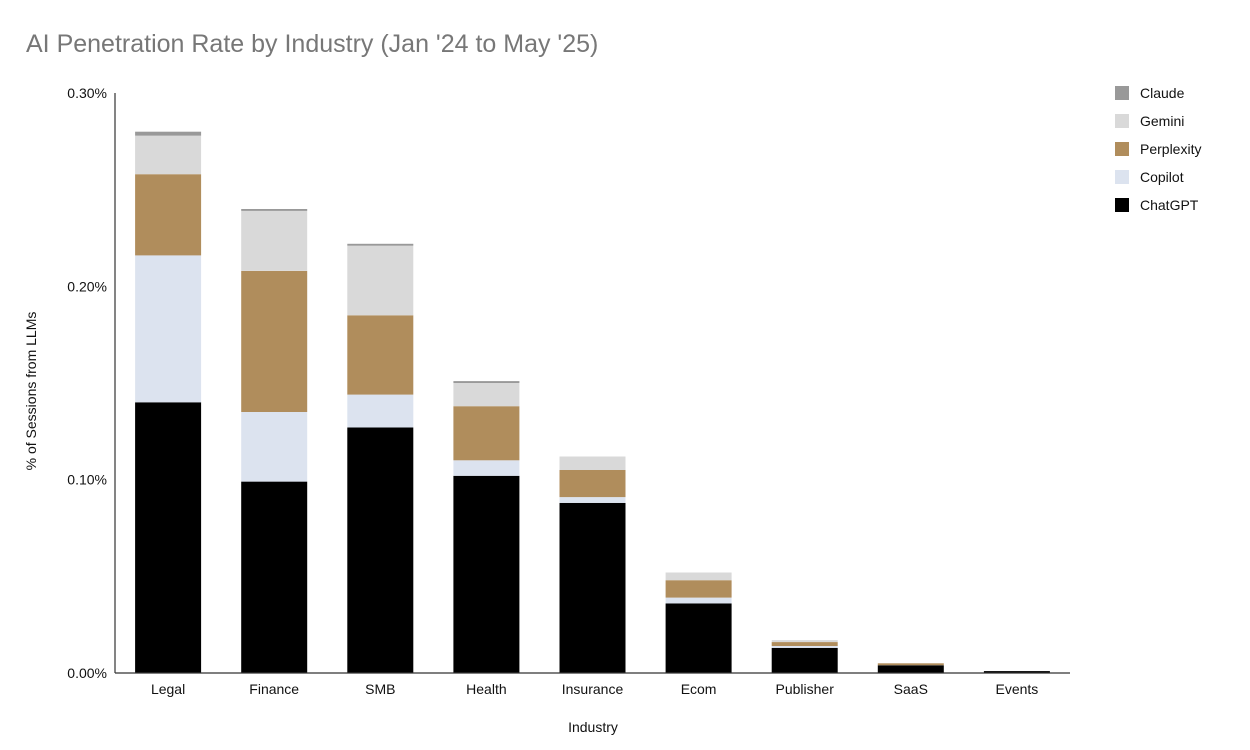  I want to click on bar-segment-health-chatgpt, so click(486, 574).